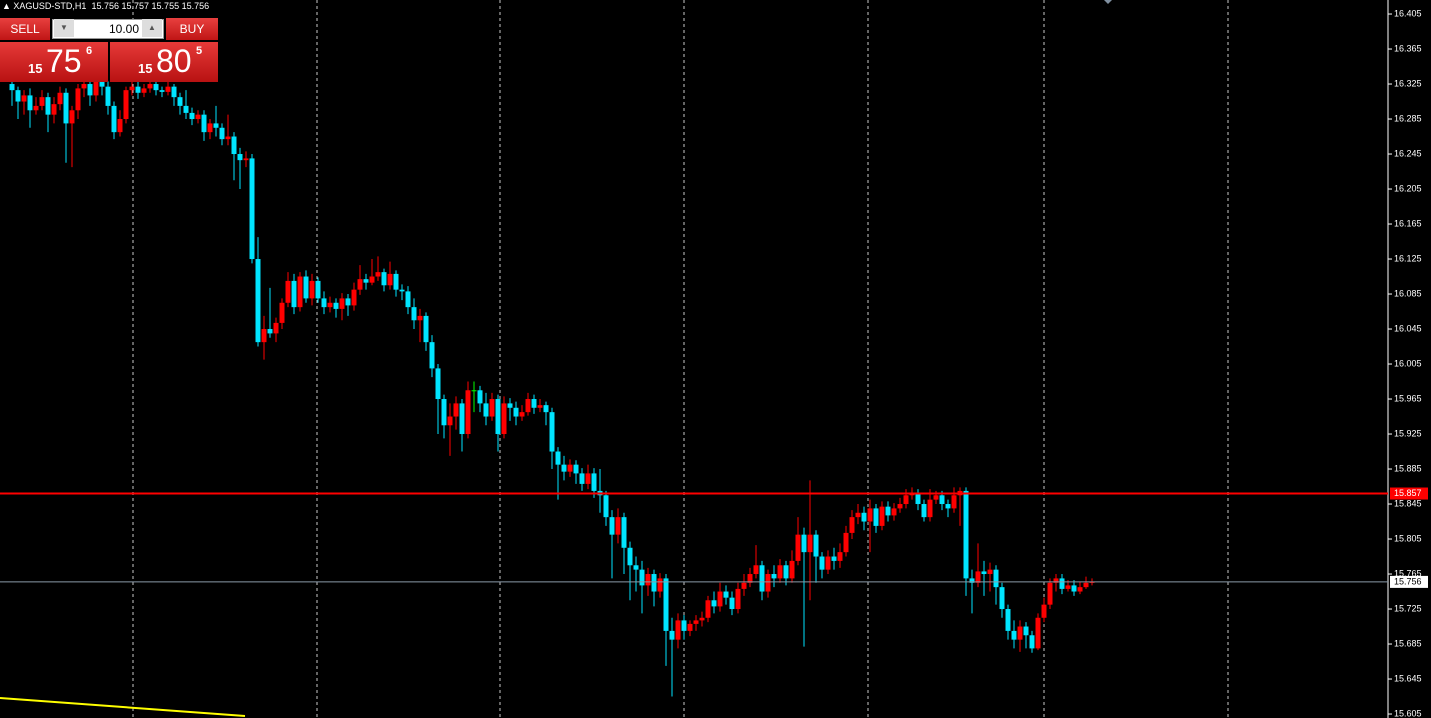  I want to click on quote: 15.755, so click(165, 6).